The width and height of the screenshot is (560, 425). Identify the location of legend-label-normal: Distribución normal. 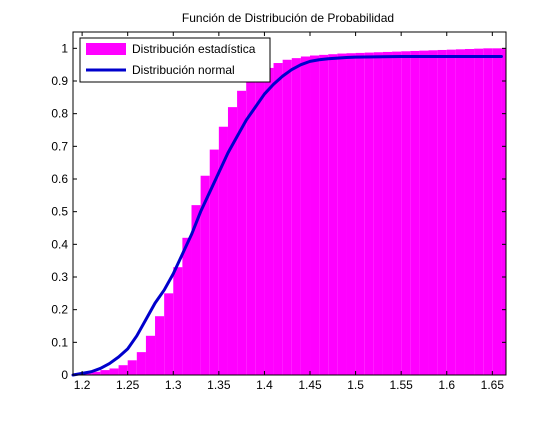
(183, 70).